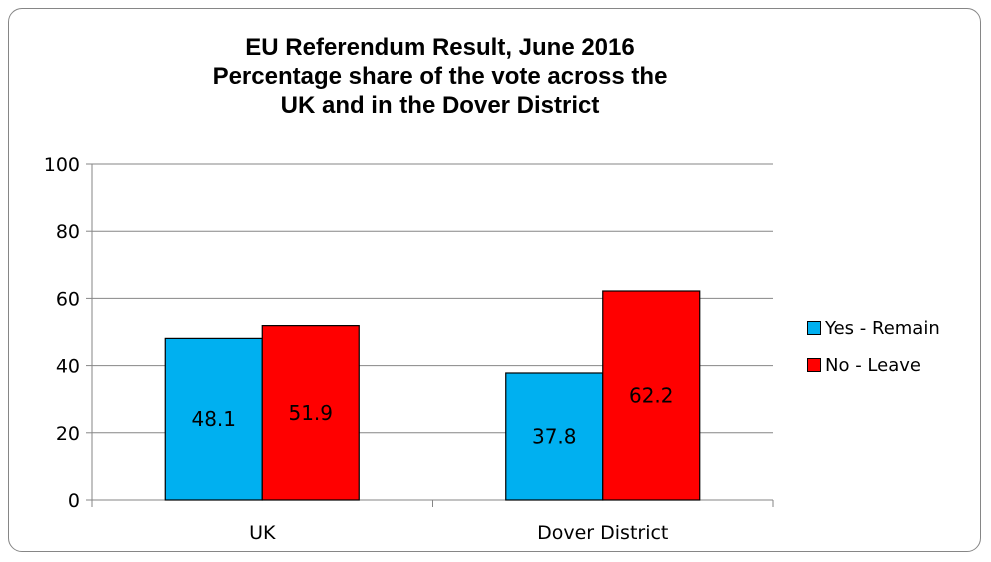  Describe the element at coordinates (262, 533) in the screenshot. I see `x-tick-label: UK` at that location.